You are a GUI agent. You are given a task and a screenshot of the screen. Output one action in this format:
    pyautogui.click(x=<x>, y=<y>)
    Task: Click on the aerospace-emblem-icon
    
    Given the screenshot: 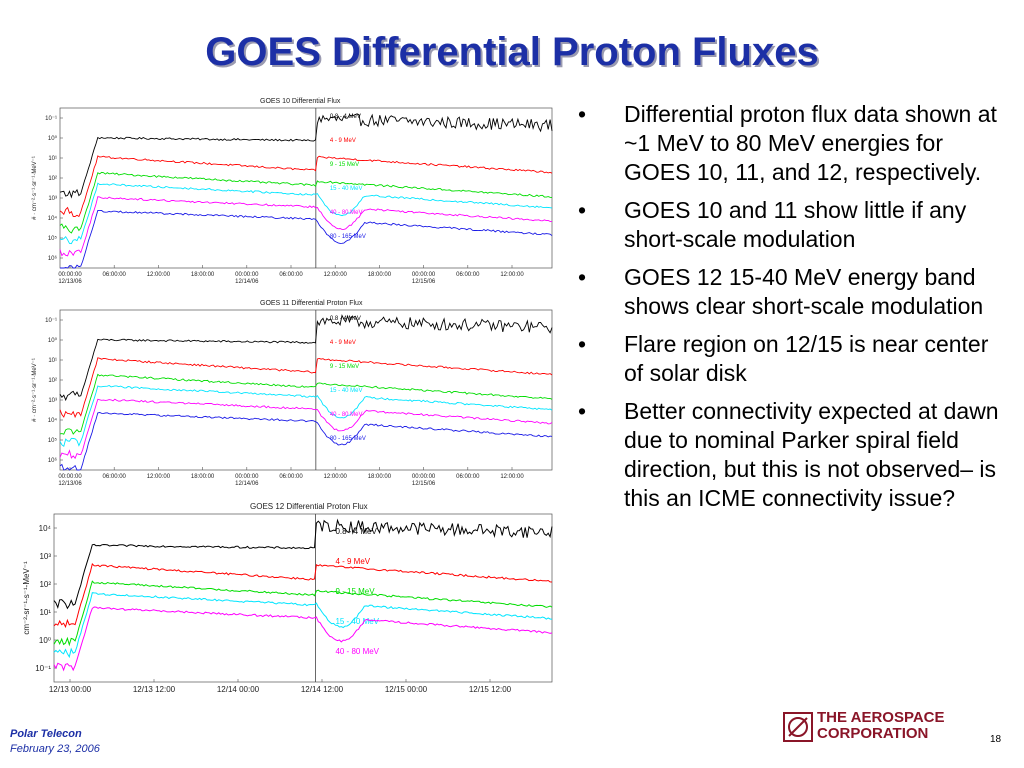 What is the action you would take?
    pyautogui.click(x=798, y=727)
    